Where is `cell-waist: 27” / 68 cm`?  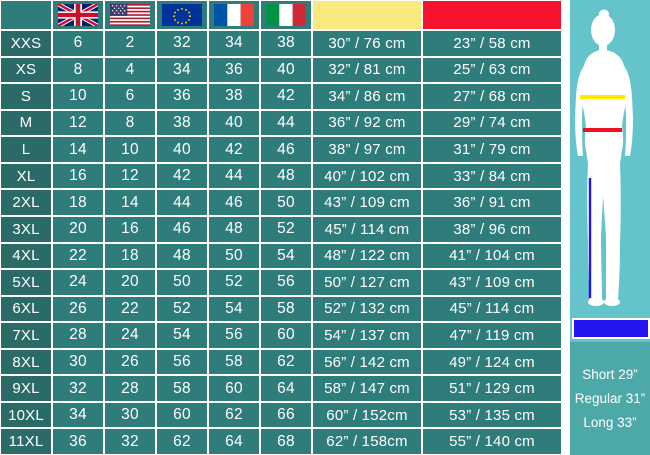 cell-waist: 27” / 68 cm is located at coordinates (492, 96).